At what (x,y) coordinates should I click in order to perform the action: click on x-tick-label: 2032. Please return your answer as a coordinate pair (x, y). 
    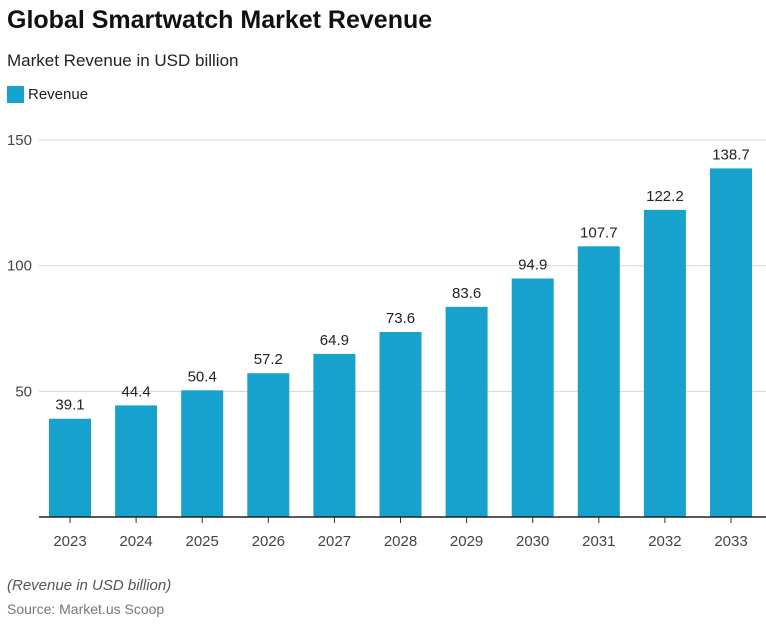
    Looking at the image, I should click on (664, 541).